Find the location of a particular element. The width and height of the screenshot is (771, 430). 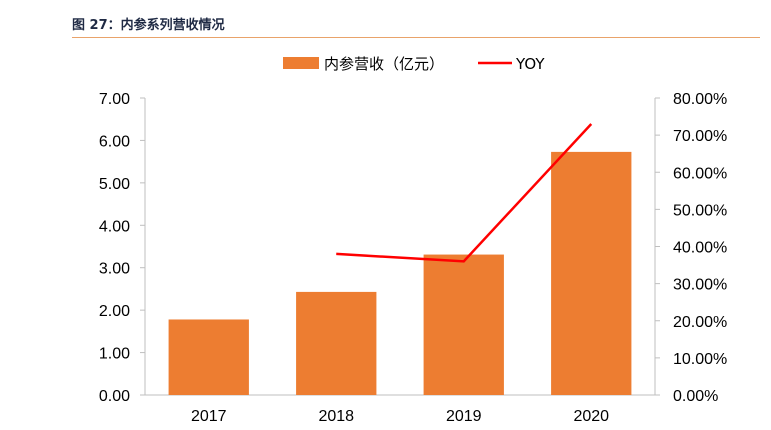

bar-2019 is located at coordinates (463, 324).